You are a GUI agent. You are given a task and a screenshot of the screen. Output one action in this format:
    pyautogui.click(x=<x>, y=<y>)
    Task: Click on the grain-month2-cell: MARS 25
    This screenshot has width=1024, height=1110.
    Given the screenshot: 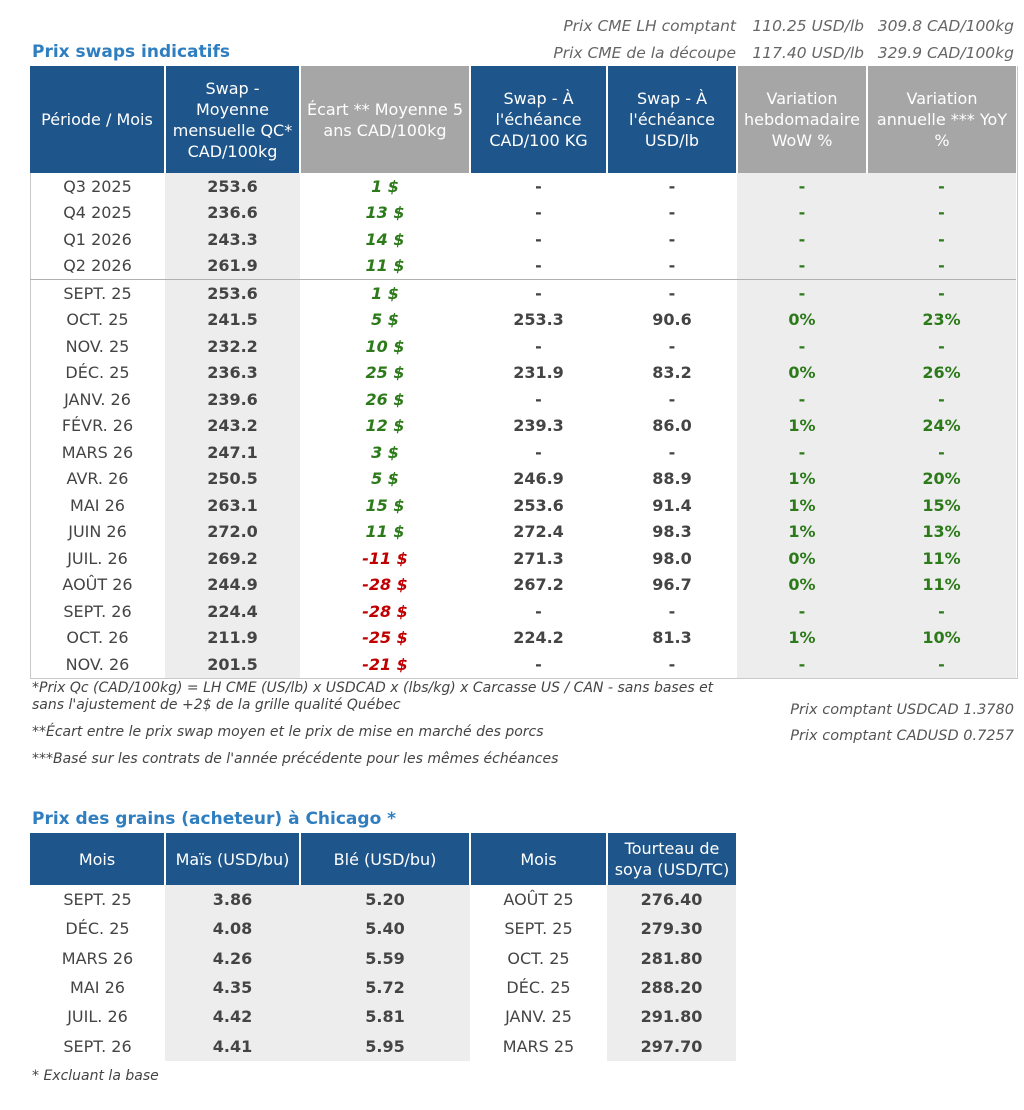 What is the action you would take?
    pyautogui.click(x=538, y=1046)
    